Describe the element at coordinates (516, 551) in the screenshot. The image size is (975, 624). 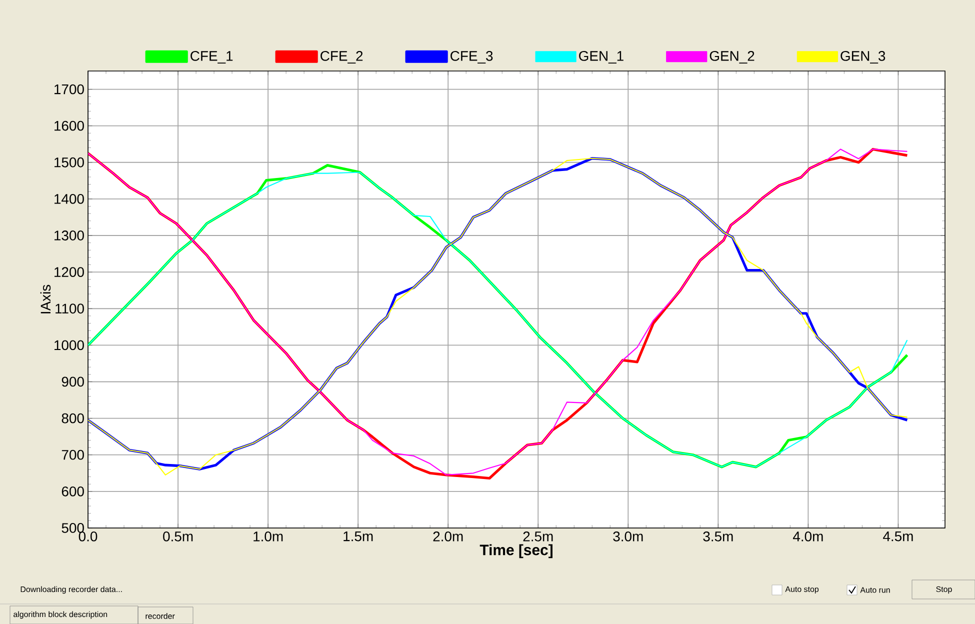
I see `x-axis-title: Time [sec]` at that location.